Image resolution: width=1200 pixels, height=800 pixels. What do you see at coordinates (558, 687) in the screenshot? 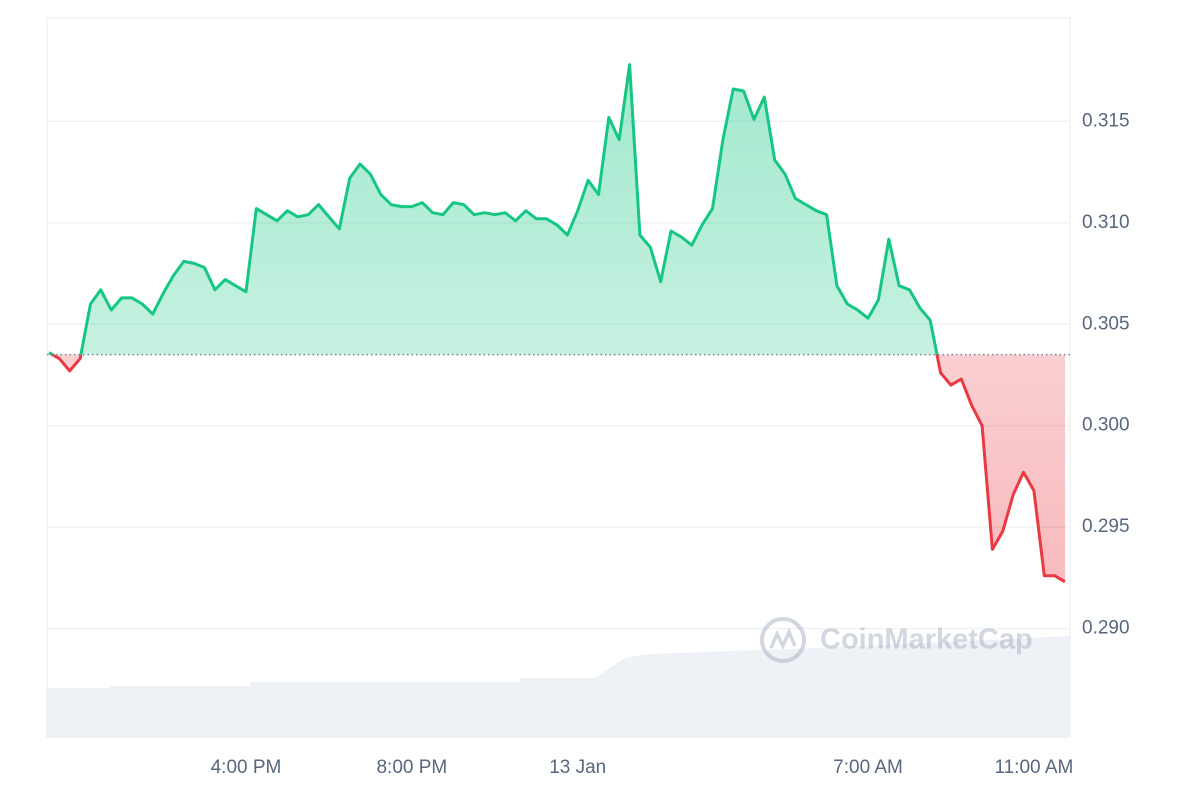
I see `volume-background` at bounding box center [558, 687].